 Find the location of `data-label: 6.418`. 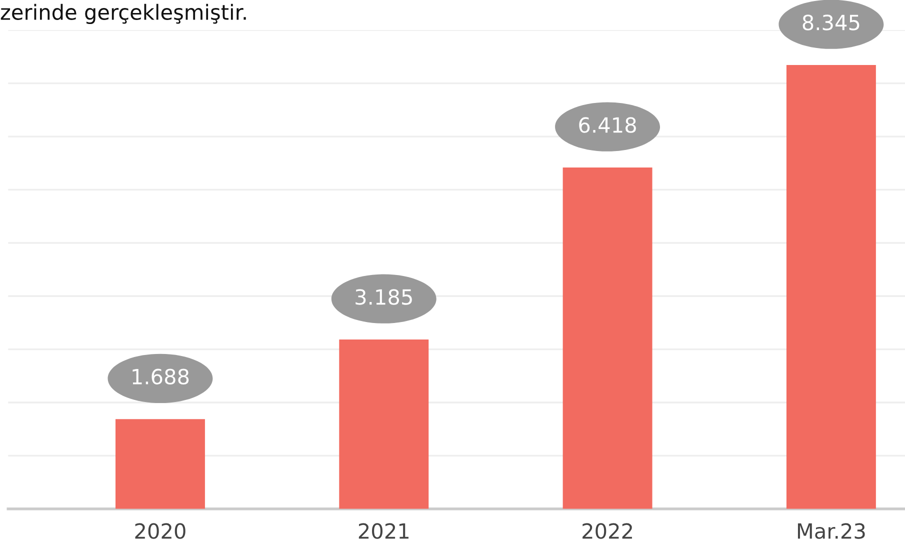

data-label: 6.418 is located at coordinates (607, 125).